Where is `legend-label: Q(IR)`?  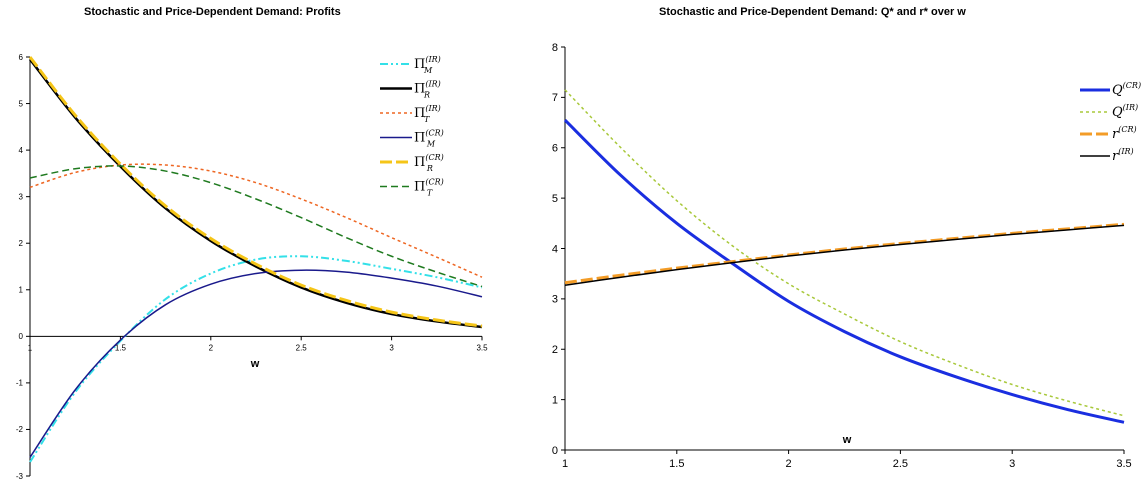
legend-label: Q(IR) is located at coordinates (1125, 111).